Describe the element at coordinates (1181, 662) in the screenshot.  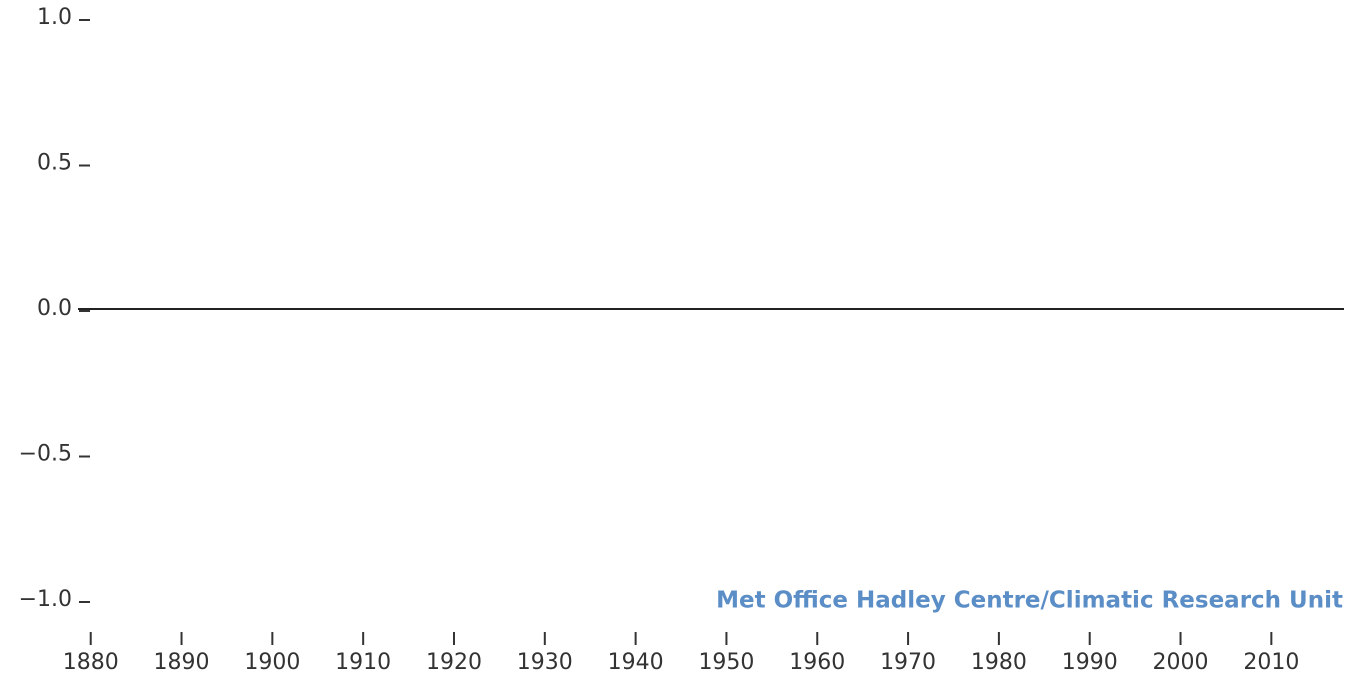
I see `x-tick-label: 2000` at that location.